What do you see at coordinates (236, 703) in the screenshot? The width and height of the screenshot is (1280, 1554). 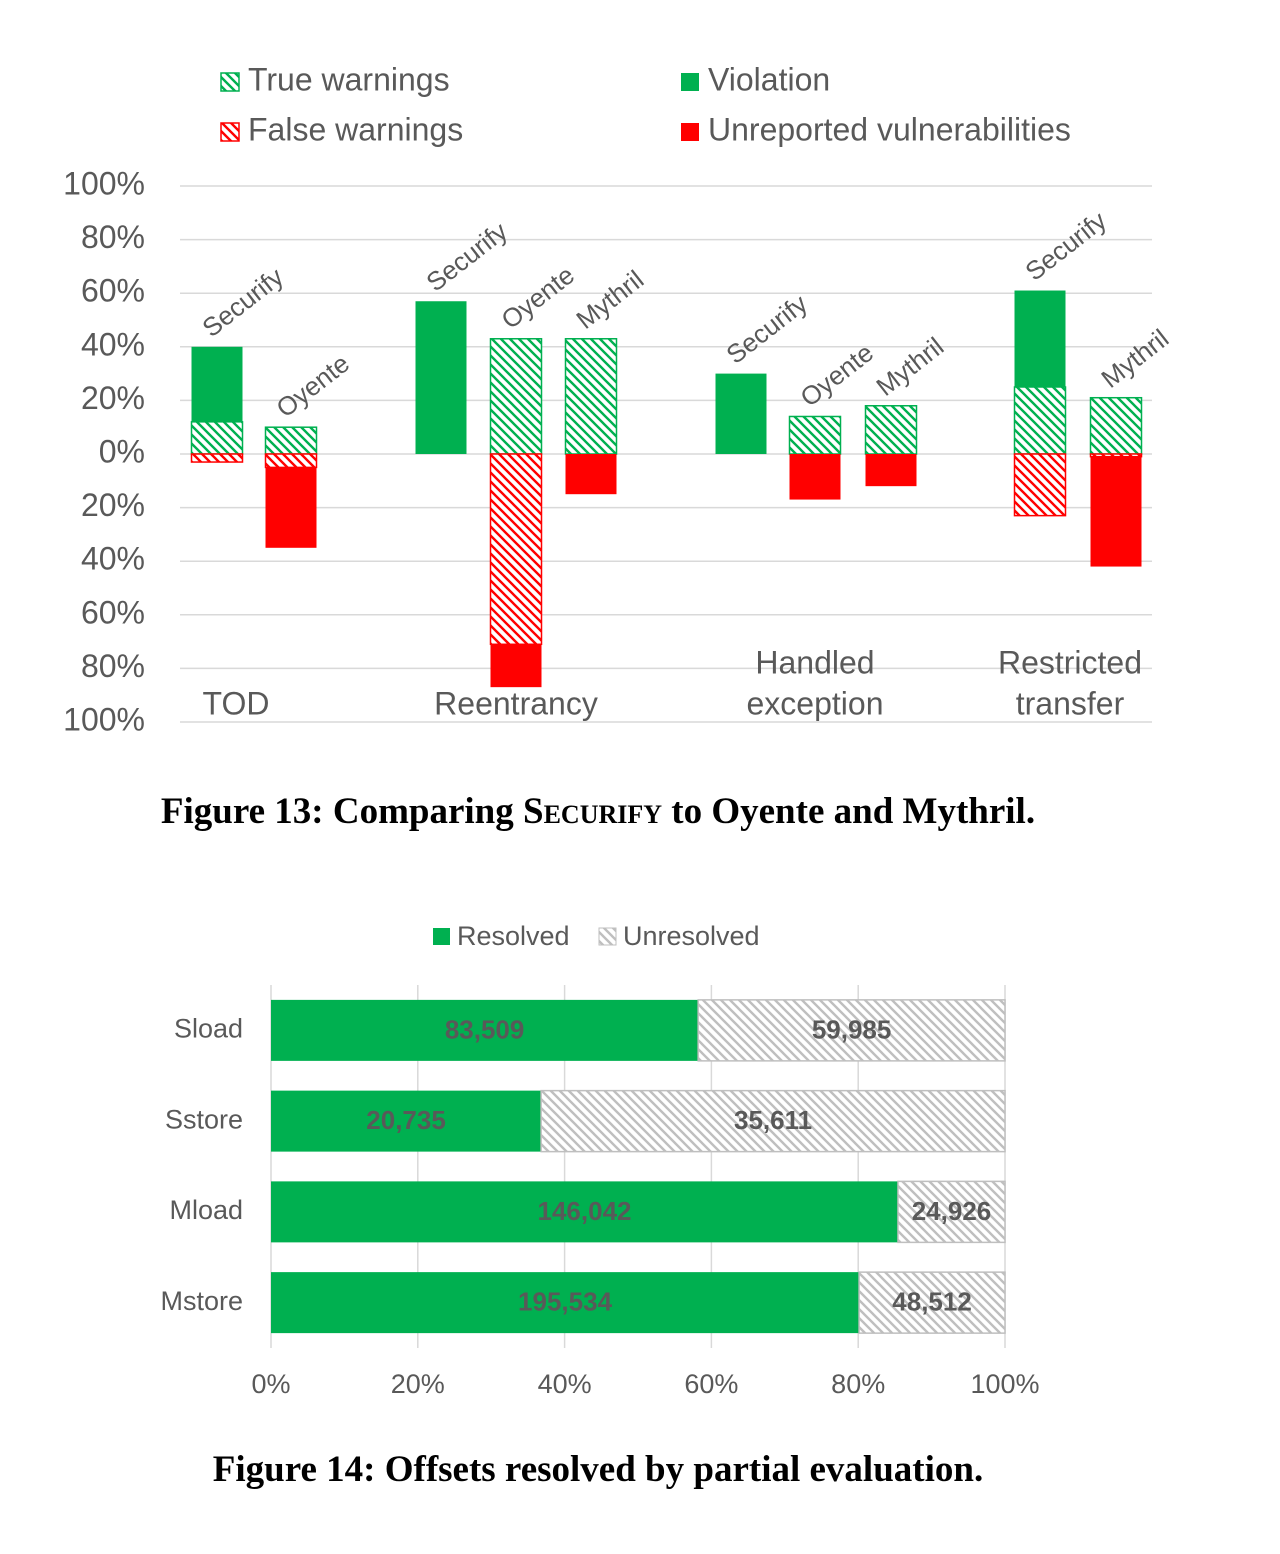 I see `group-label: TOD` at bounding box center [236, 703].